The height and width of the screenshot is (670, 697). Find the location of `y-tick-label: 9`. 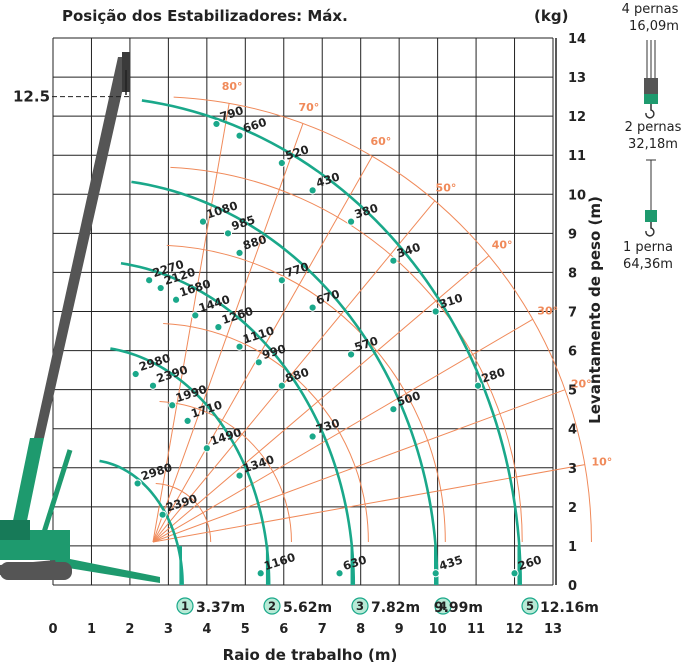

y-tick-label: 9 is located at coordinates (572, 234).